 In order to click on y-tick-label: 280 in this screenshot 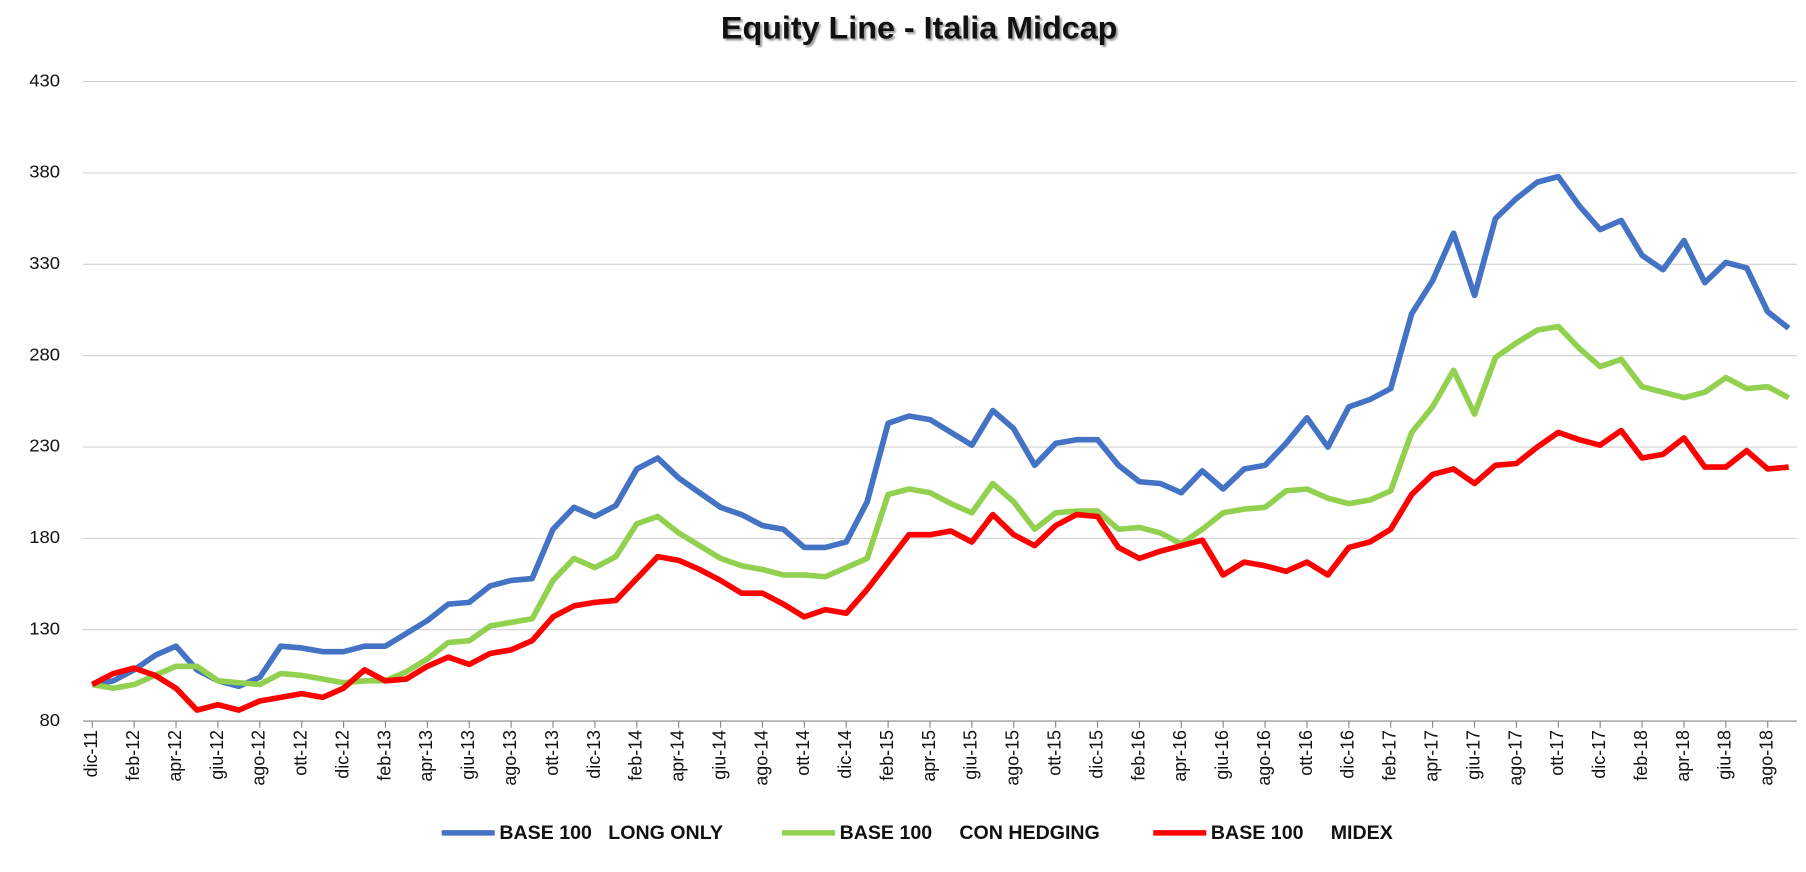, I will do `click(44, 355)`.